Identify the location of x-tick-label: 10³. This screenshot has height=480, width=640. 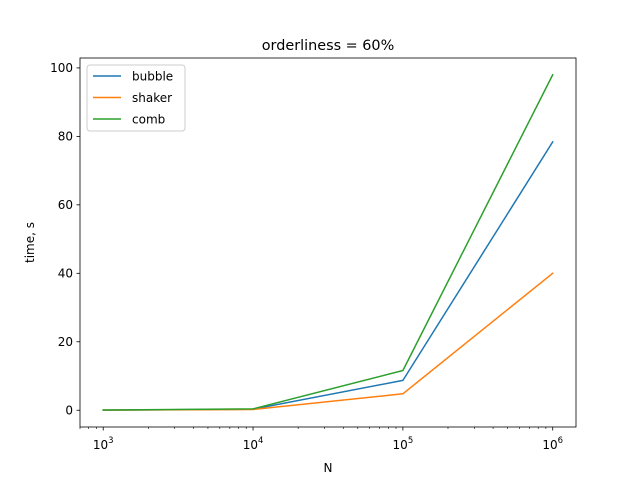
(103, 444).